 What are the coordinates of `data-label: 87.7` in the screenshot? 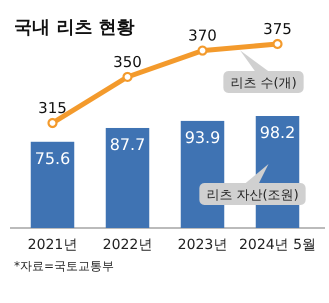 It's located at (128, 144).